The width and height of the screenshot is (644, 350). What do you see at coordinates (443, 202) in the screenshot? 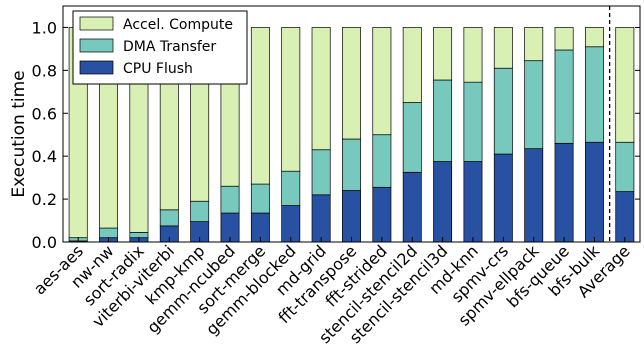
I see `bar-cpu-flush-stencil-stencil3d` at bounding box center [443, 202].